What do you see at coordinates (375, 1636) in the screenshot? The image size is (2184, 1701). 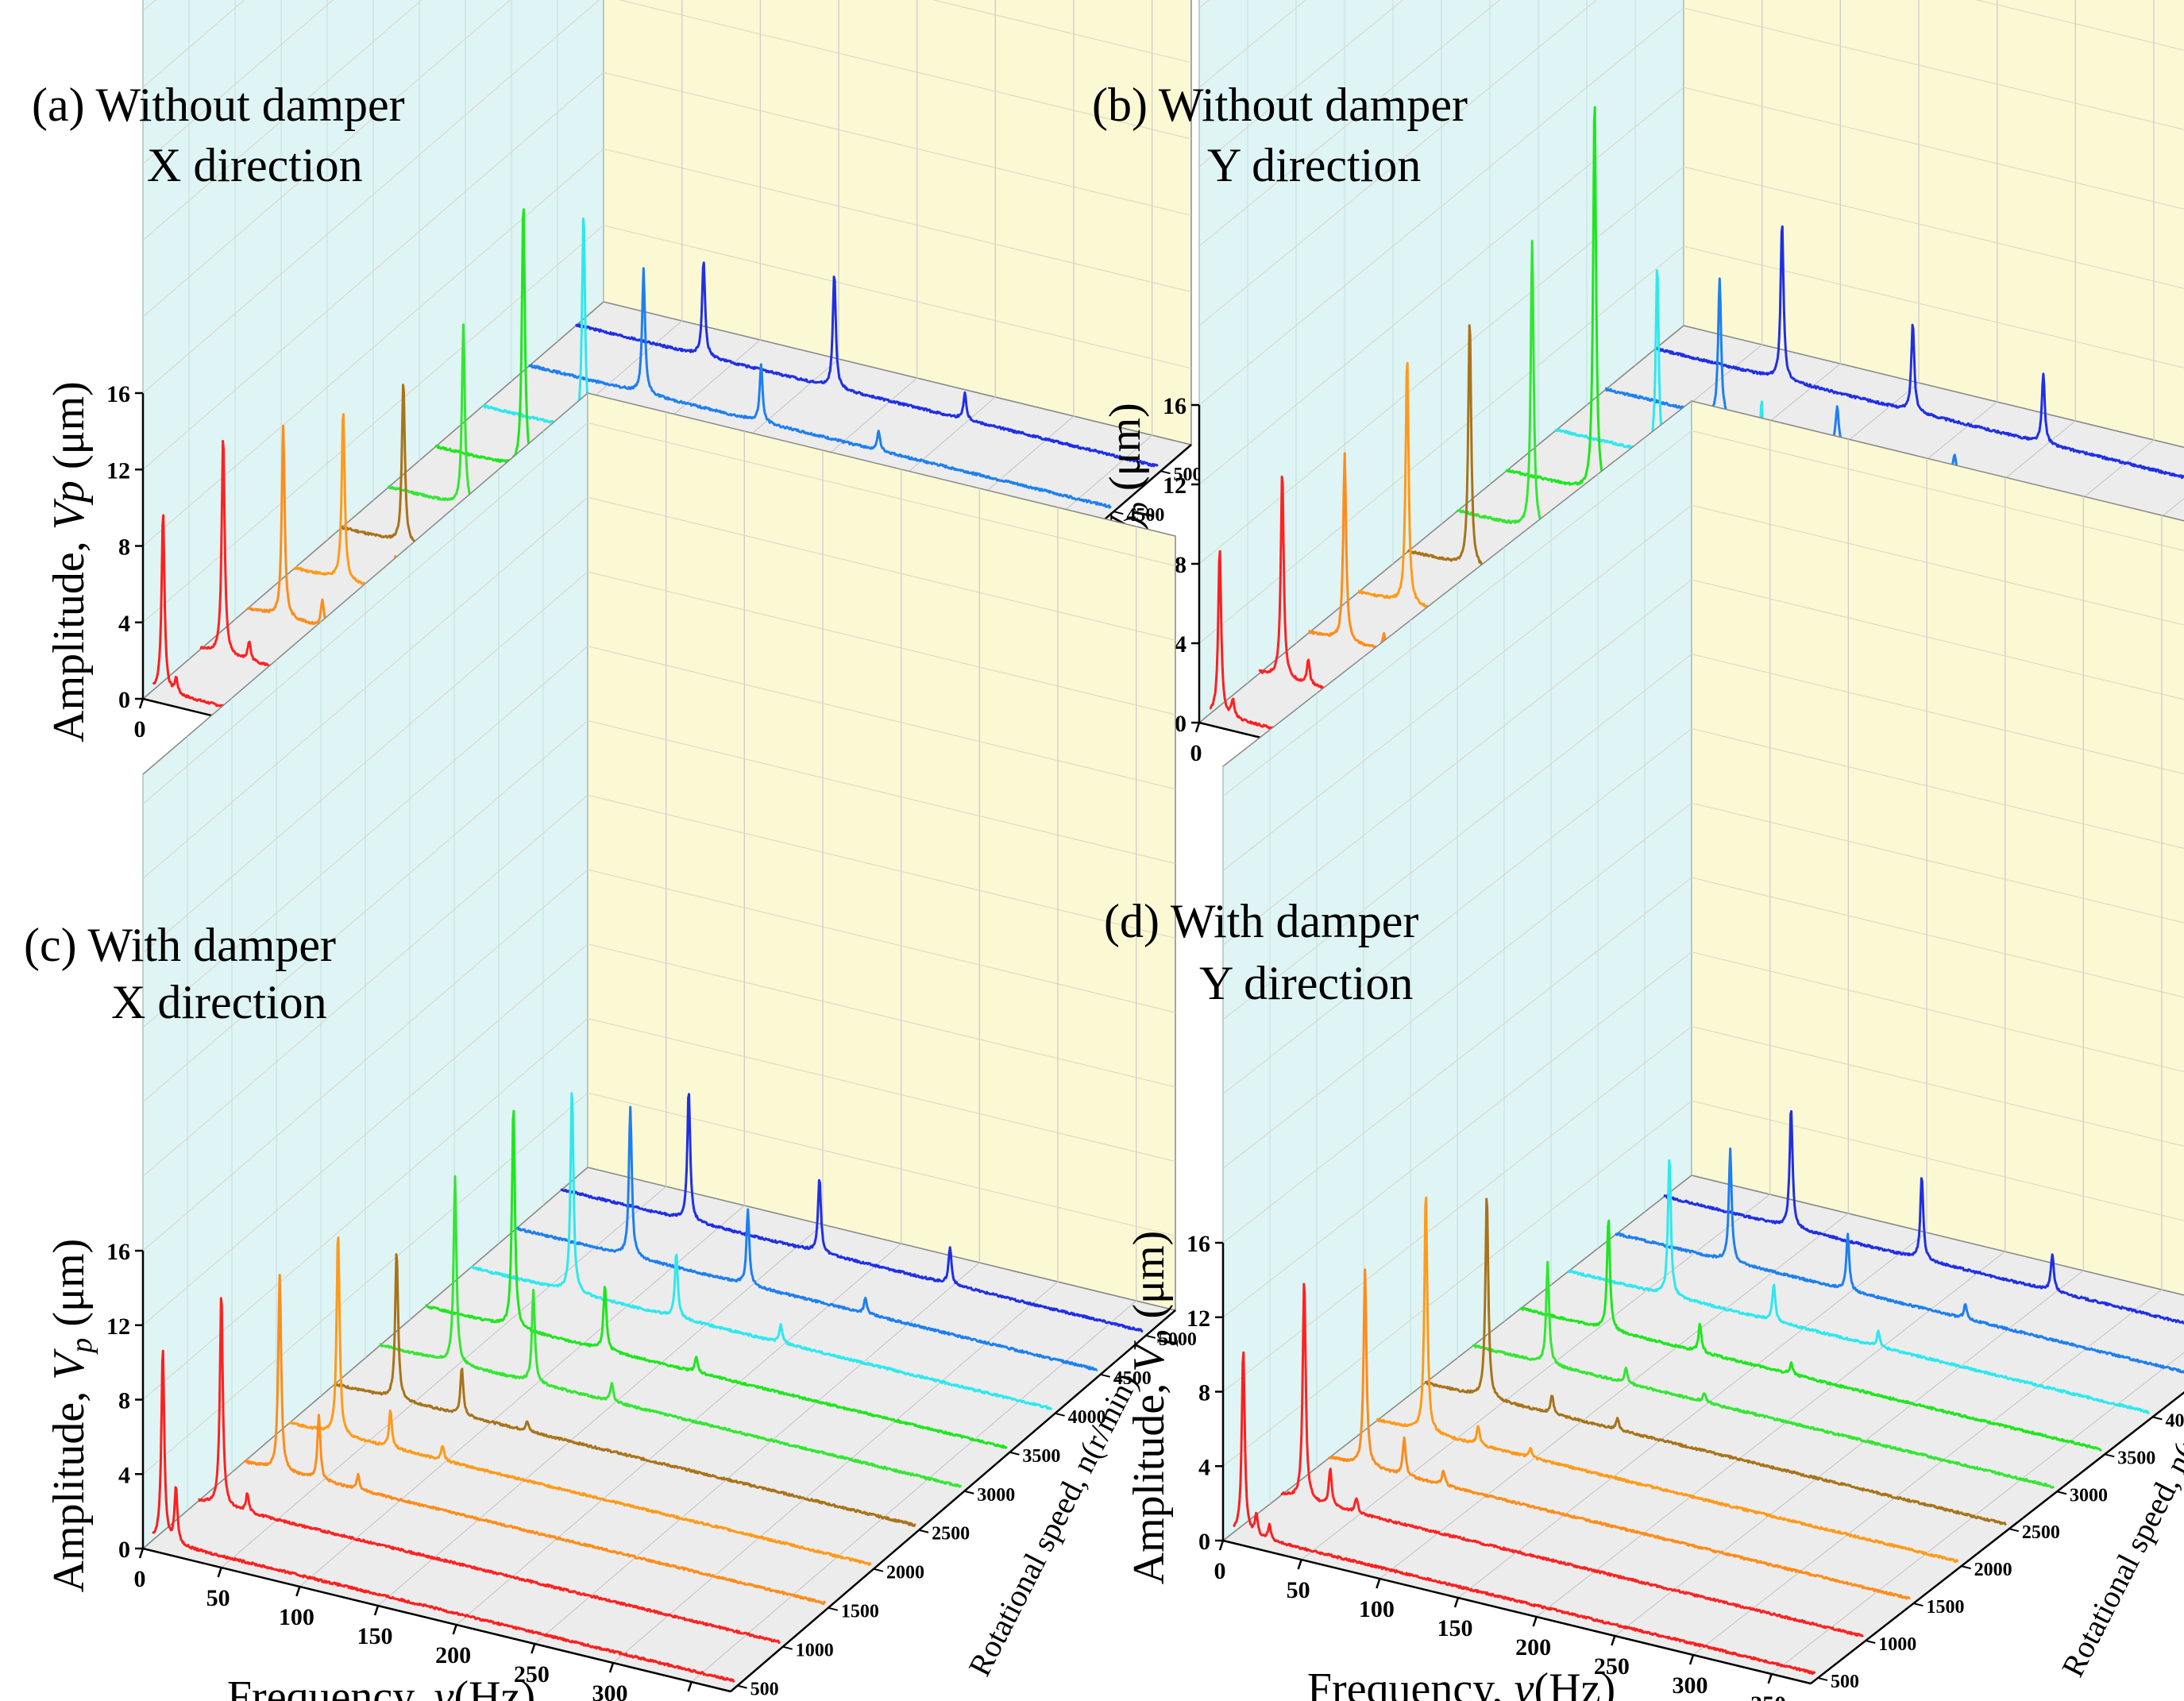 I see `x-tick-label: 150` at bounding box center [375, 1636].